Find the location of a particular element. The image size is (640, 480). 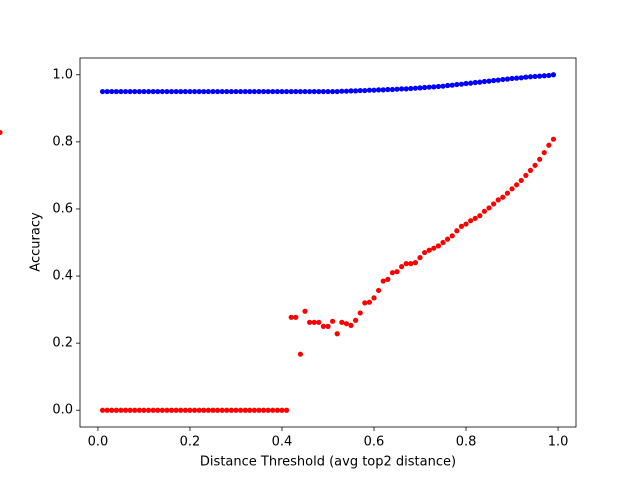

y-tick-label: 0.6 is located at coordinates (62, 208).